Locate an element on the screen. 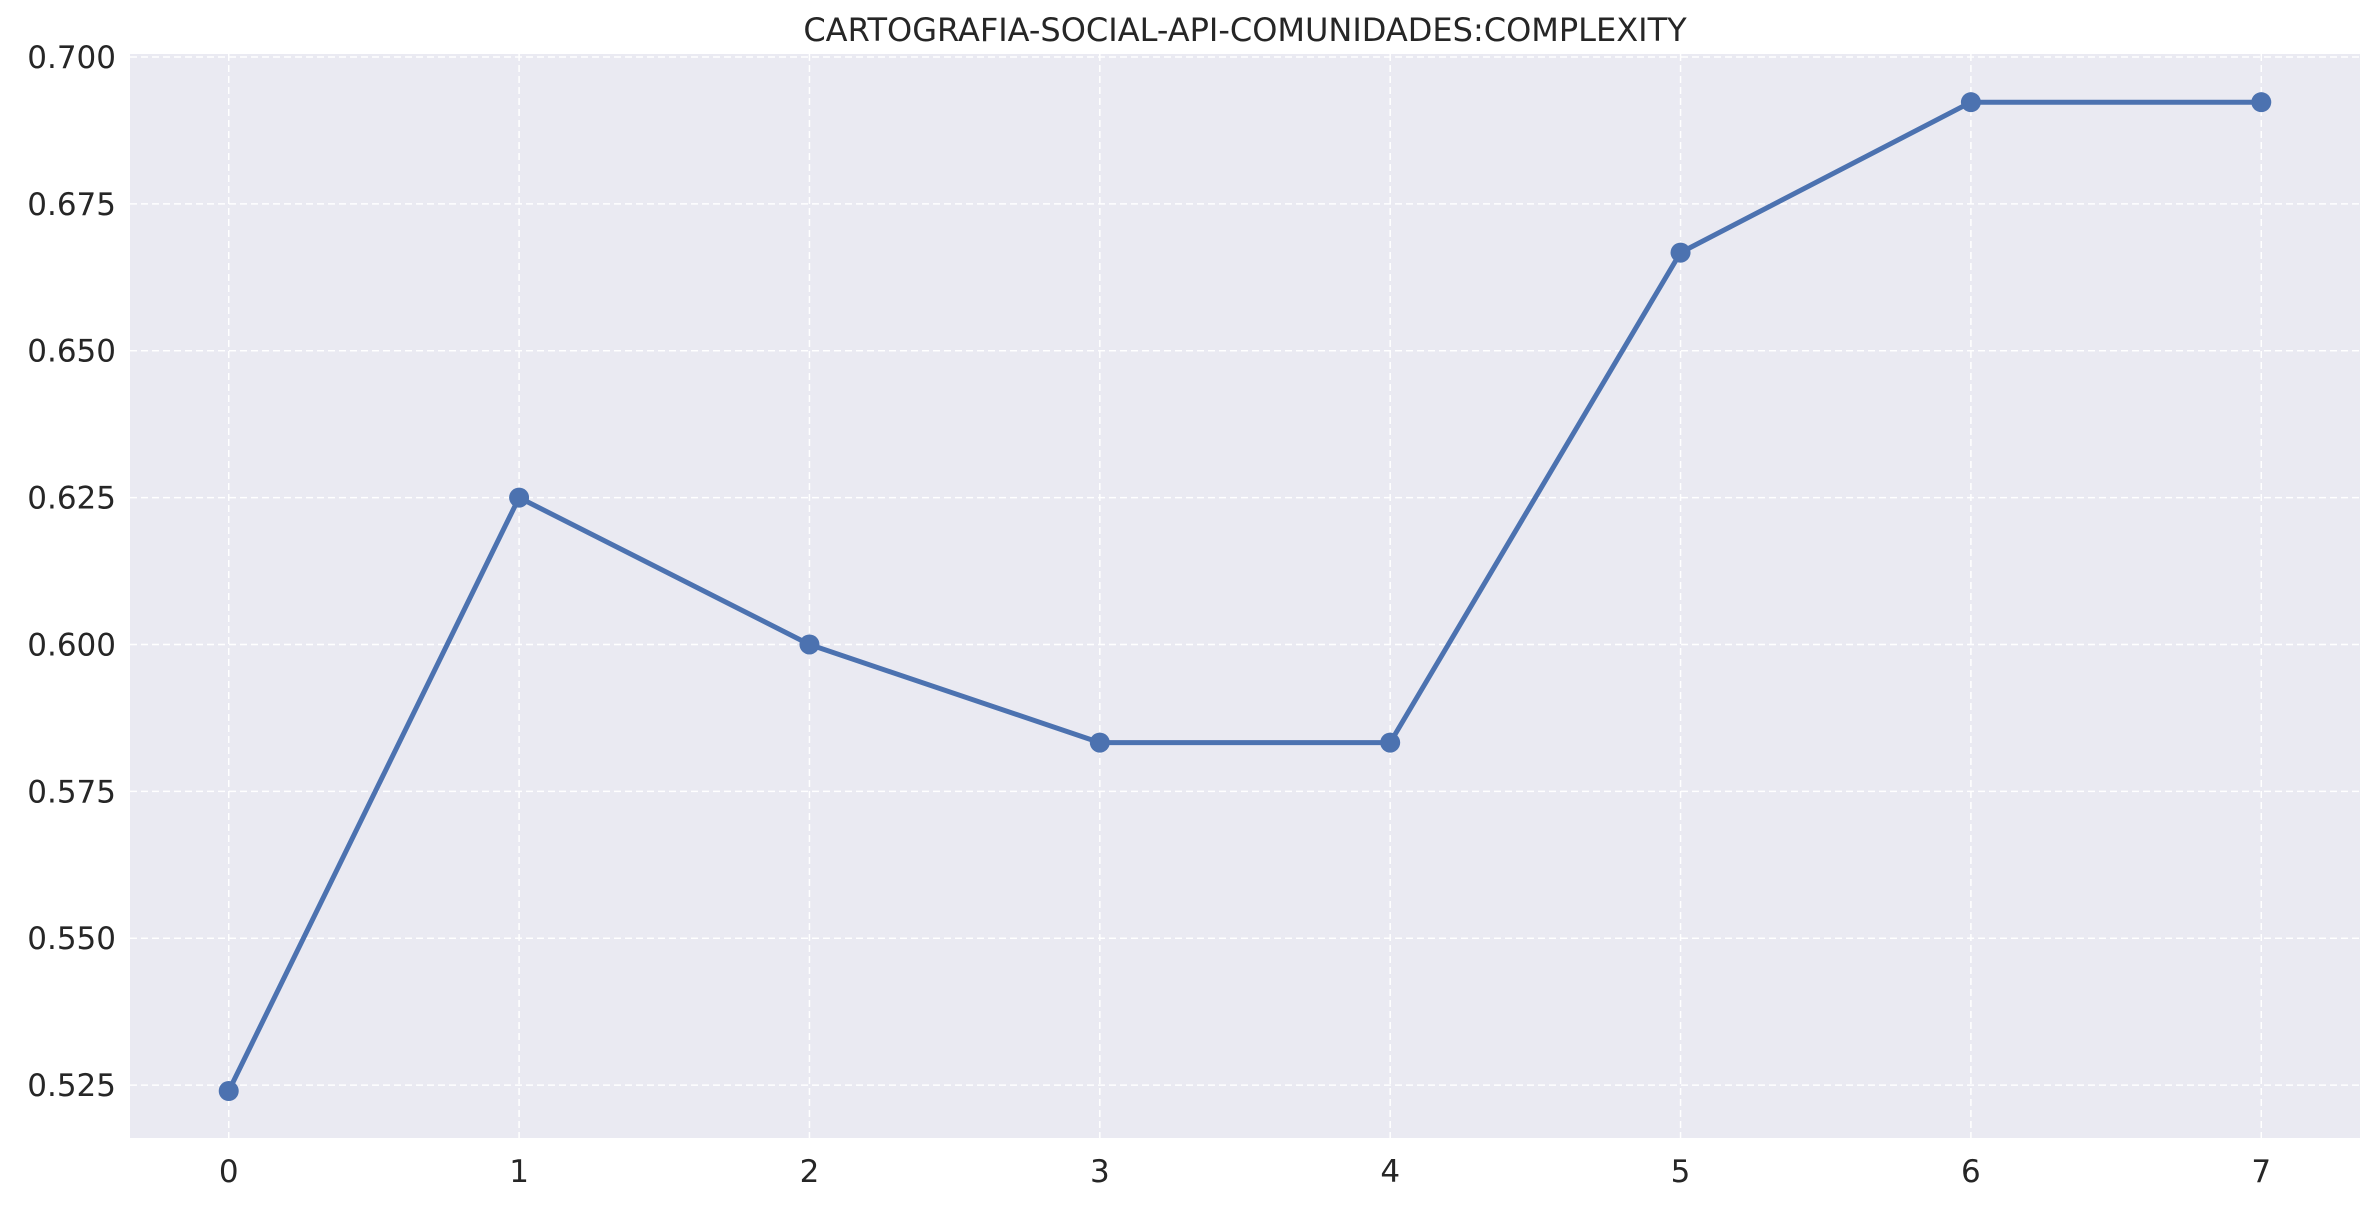  y-tick-label: 0.575 is located at coordinates (71, 792).